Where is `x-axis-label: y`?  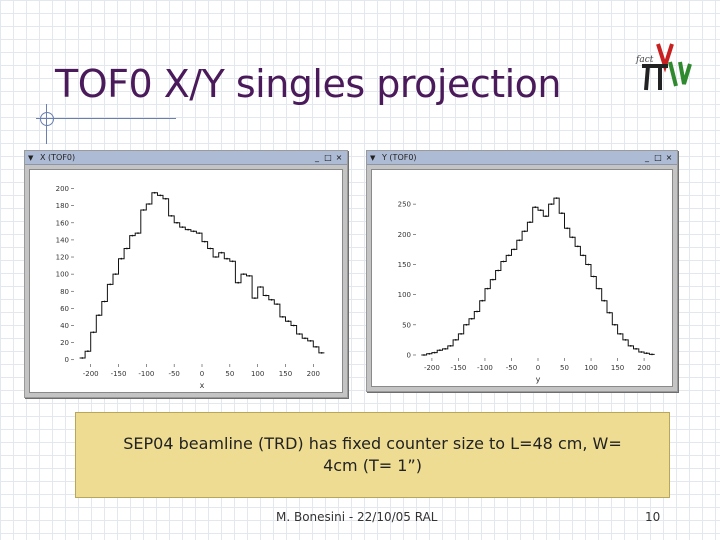
x-axis-label: y is located at coordinates (538, 379).